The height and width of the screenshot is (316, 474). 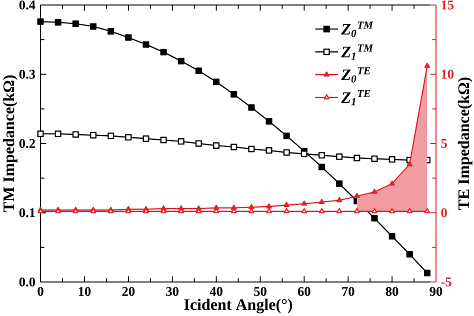 I want to click on x-tick-label: 90, so click(x=436, y=291).